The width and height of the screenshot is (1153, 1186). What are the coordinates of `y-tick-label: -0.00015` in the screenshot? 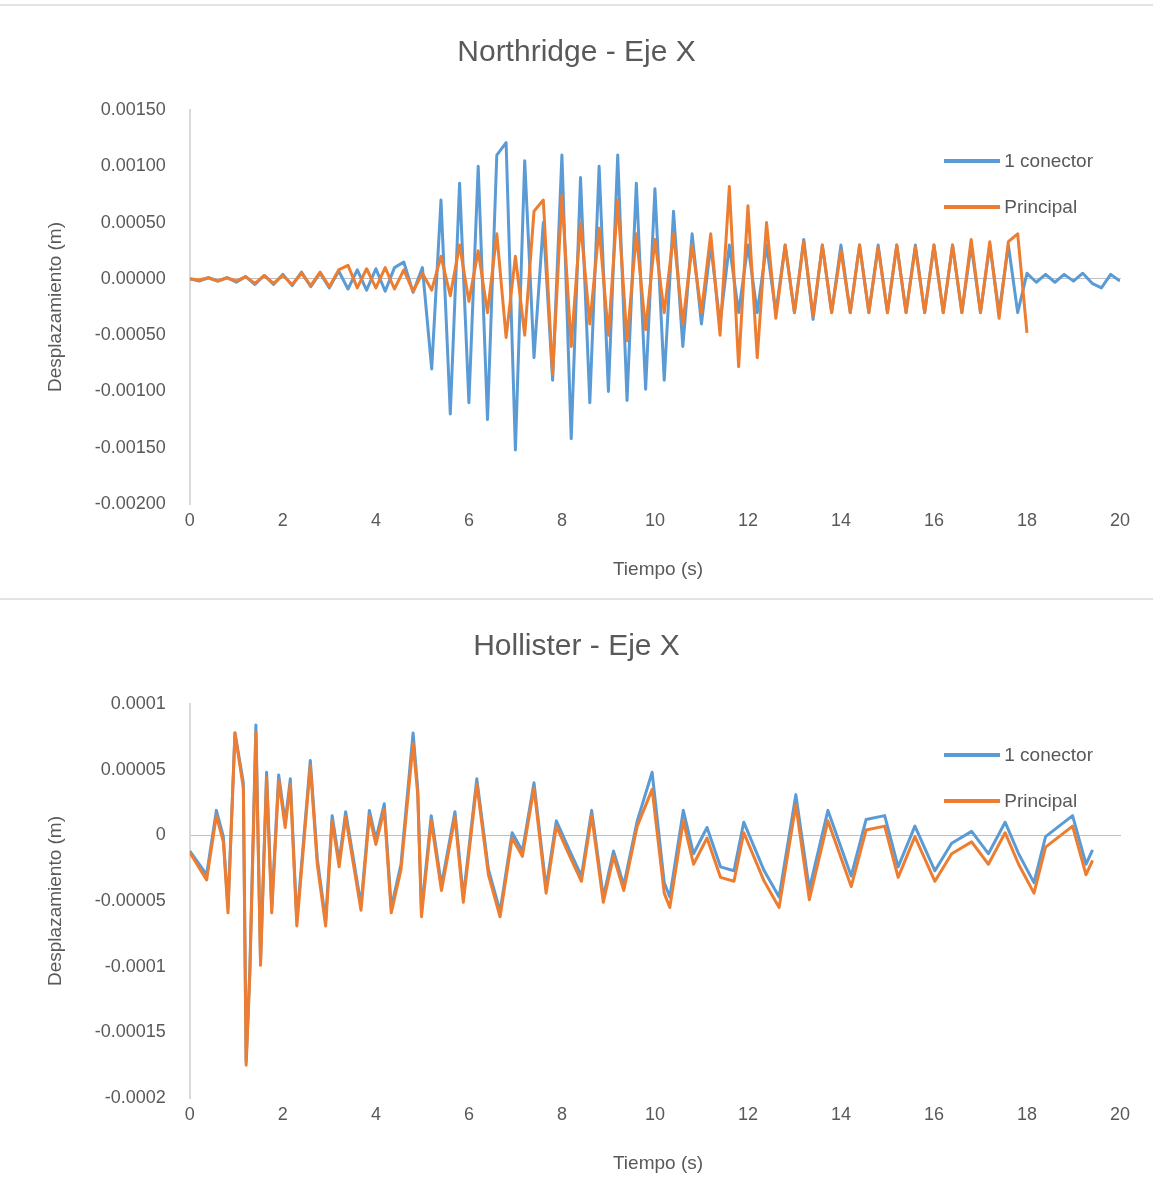 It's located at (130, 1031).